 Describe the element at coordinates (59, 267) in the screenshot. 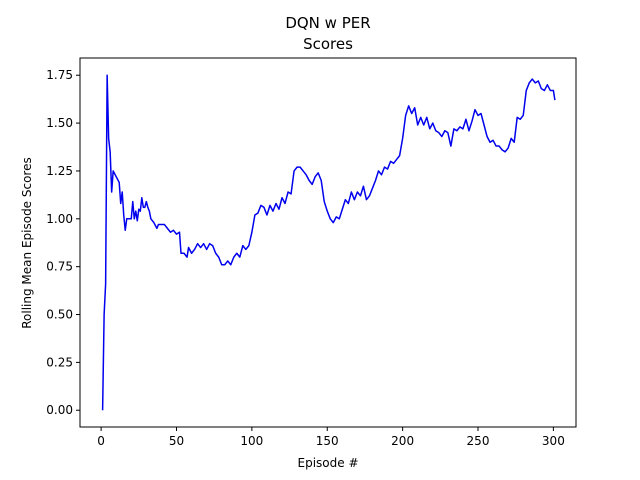

I see `y-tick-label: 0.75` at that location.